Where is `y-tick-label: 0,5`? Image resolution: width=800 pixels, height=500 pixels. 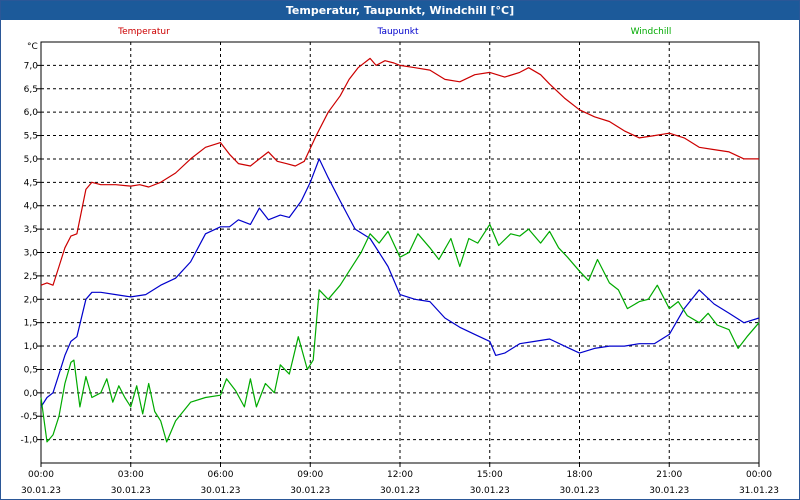
y-tick-label: 0,5 is located at coordinates (31, 370).